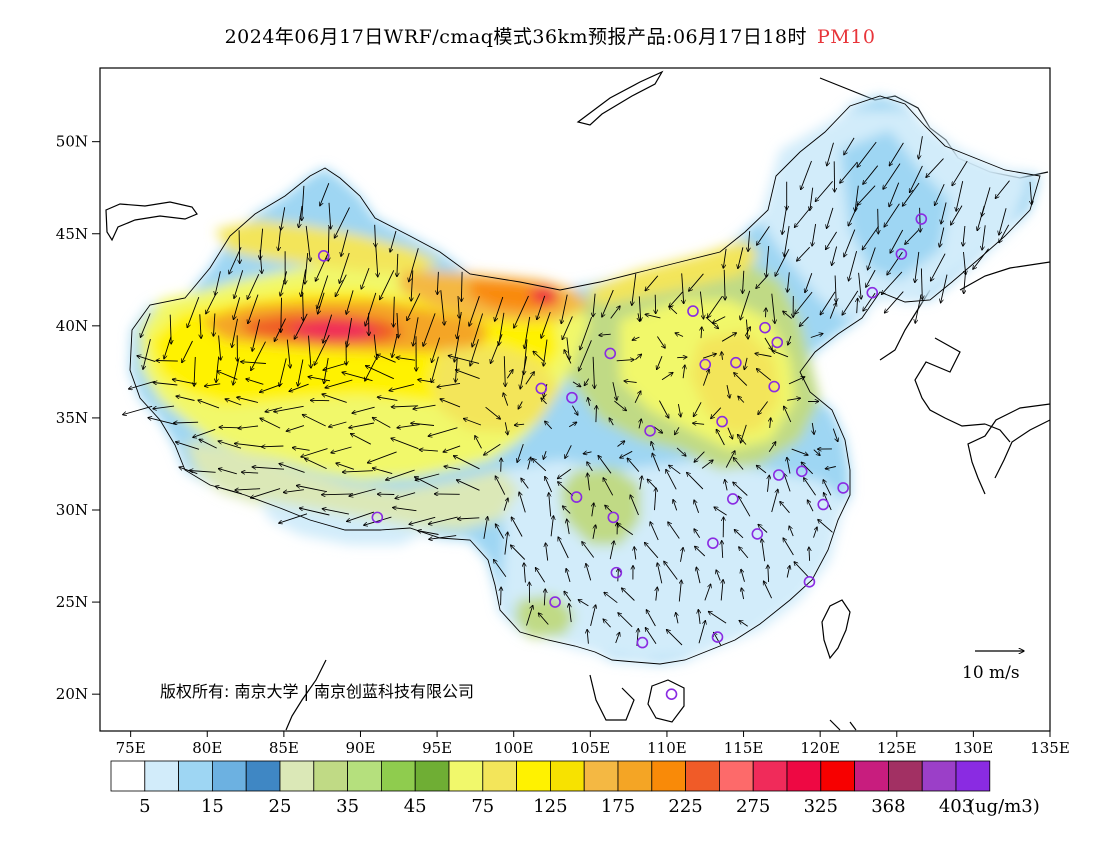  Describe the element at coordinates (482, 806) in the screenshot. I see `legend-label: 75` at that location.